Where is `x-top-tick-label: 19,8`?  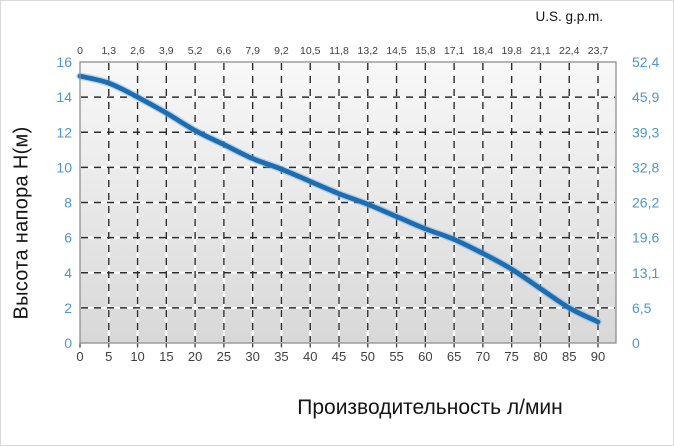 x-top-tick-label: 19,8 is located at coordinates (511, 51).